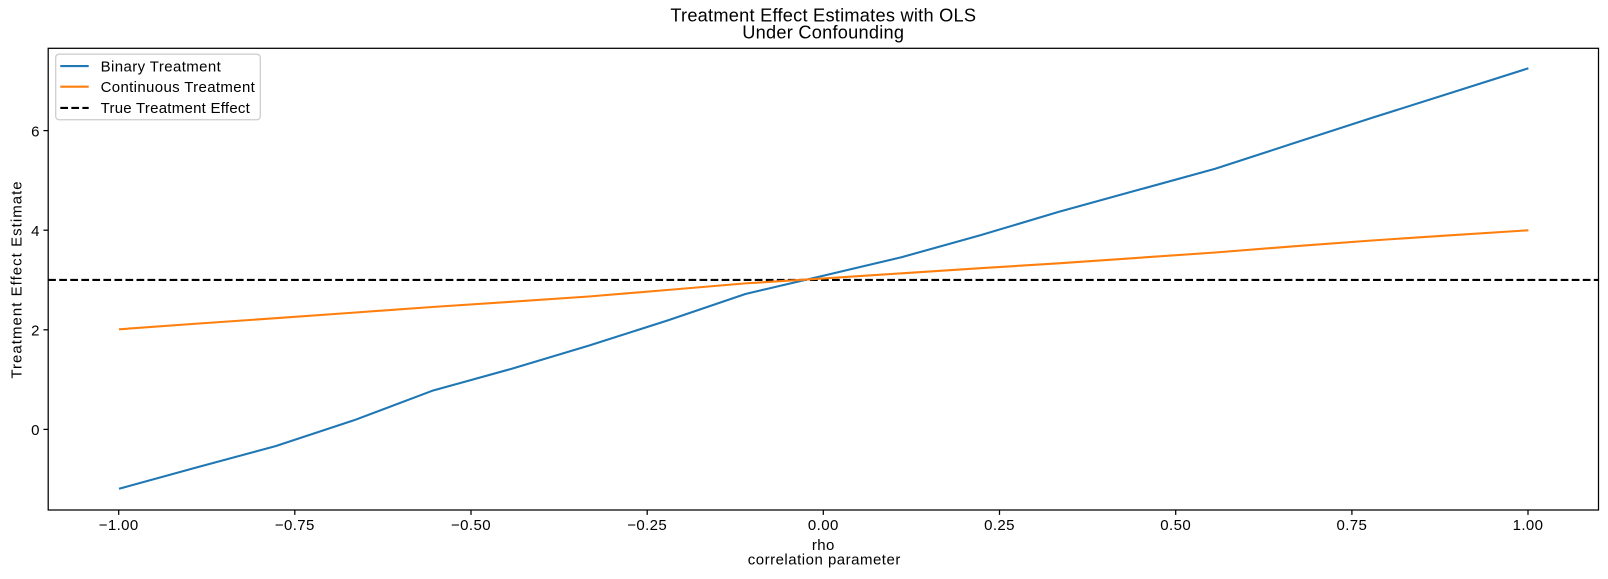  Describe the element at coordinates (823, 525) in the screenshot. I see `svg-text: 0.00` at that location.